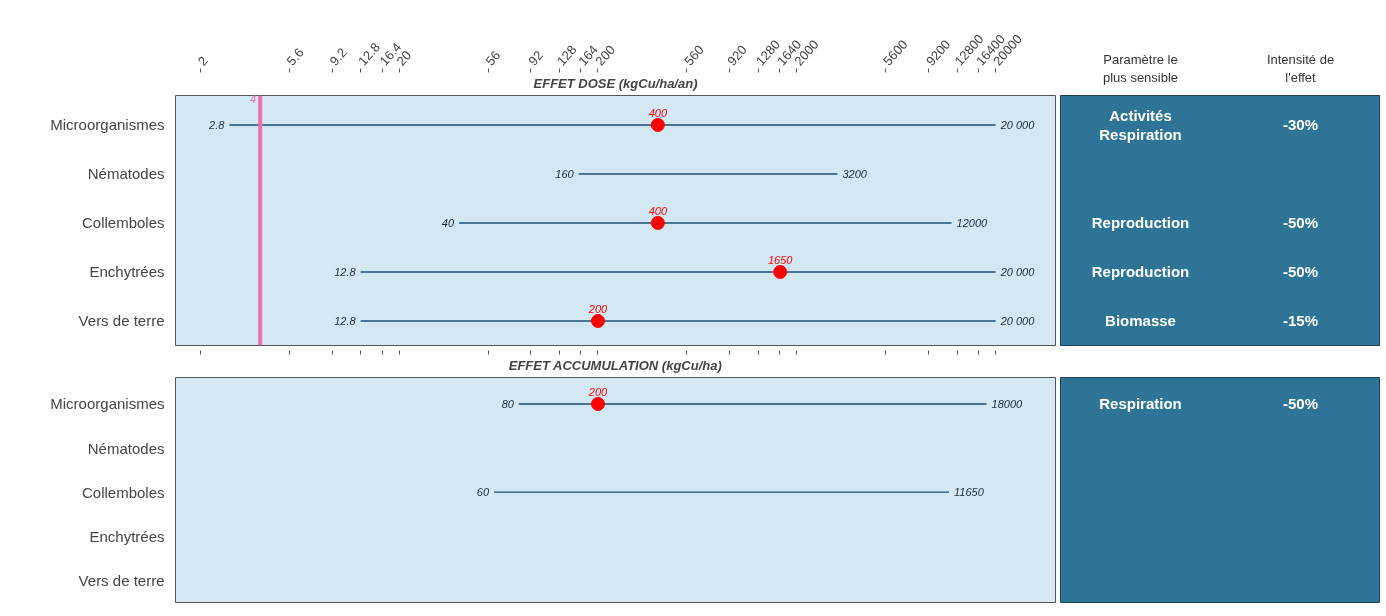 This screenshot has height=616, width=1386. What do you see at coordinates (448, 222) in the screenshot?
I see `annotation: 40` at bounding box center [448, 222].